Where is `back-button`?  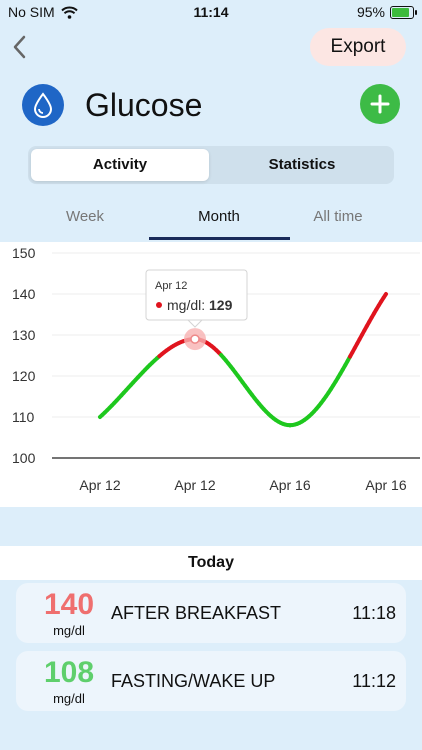 back-button is located at coordinates (20, 47).